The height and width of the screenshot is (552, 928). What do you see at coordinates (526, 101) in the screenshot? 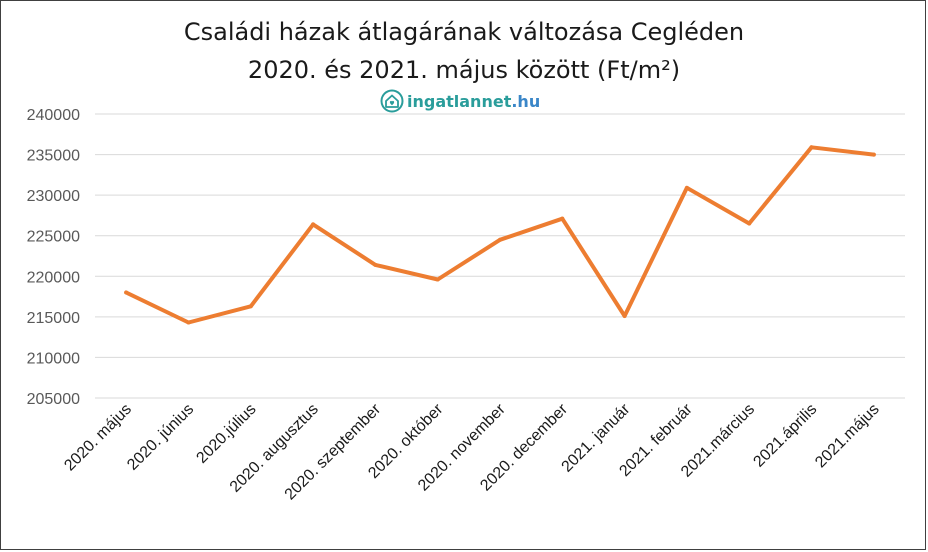
I see `brand-tld: .hu` at bounding box center [526, 101].